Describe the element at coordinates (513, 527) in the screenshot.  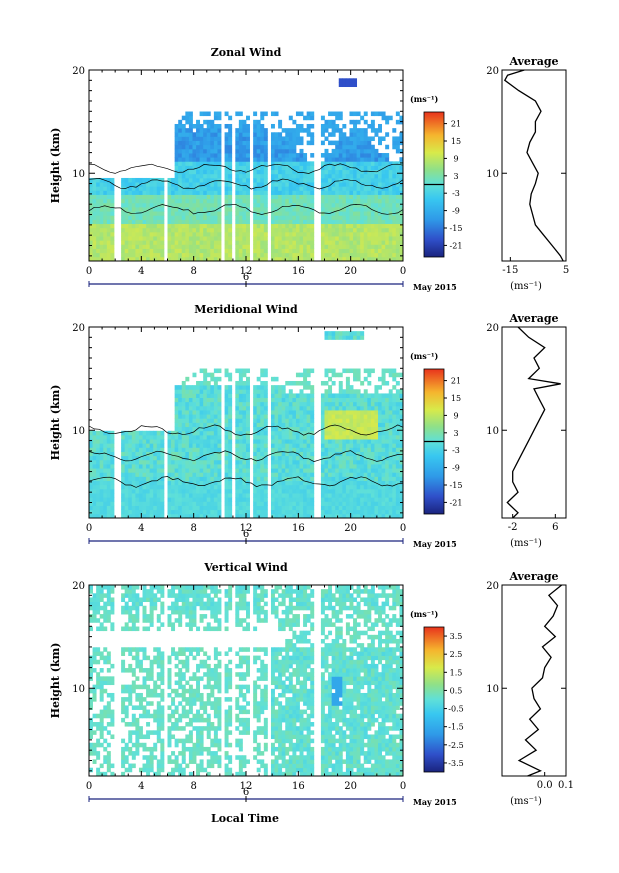
I see `profile-x-tick-label: -2` at that location.